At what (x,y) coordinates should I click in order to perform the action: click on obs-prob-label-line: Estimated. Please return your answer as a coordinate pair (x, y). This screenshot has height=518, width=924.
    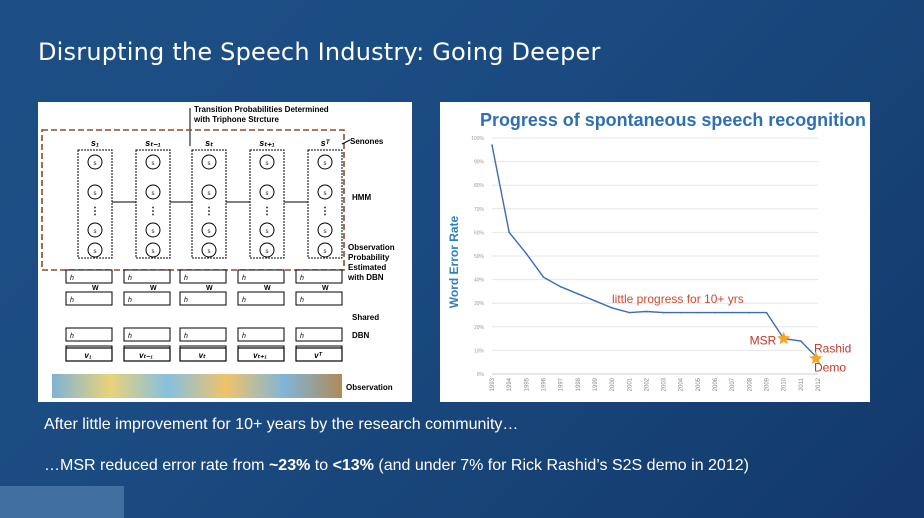
    Looking at the image, I should click on (367, 267).